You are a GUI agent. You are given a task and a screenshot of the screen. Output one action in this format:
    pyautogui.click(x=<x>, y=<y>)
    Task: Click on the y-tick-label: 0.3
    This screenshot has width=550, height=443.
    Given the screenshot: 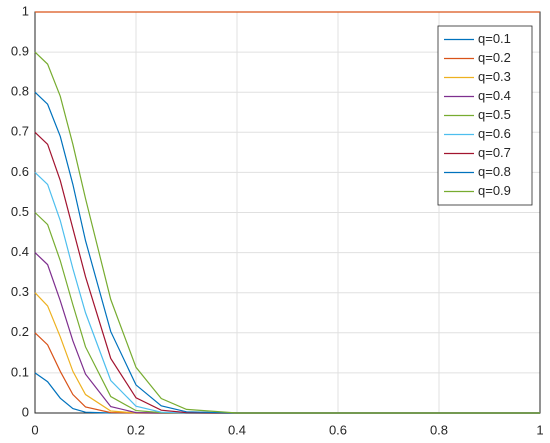 What is the action you would take?
    pyautogui.click(x=20, y=291)
    